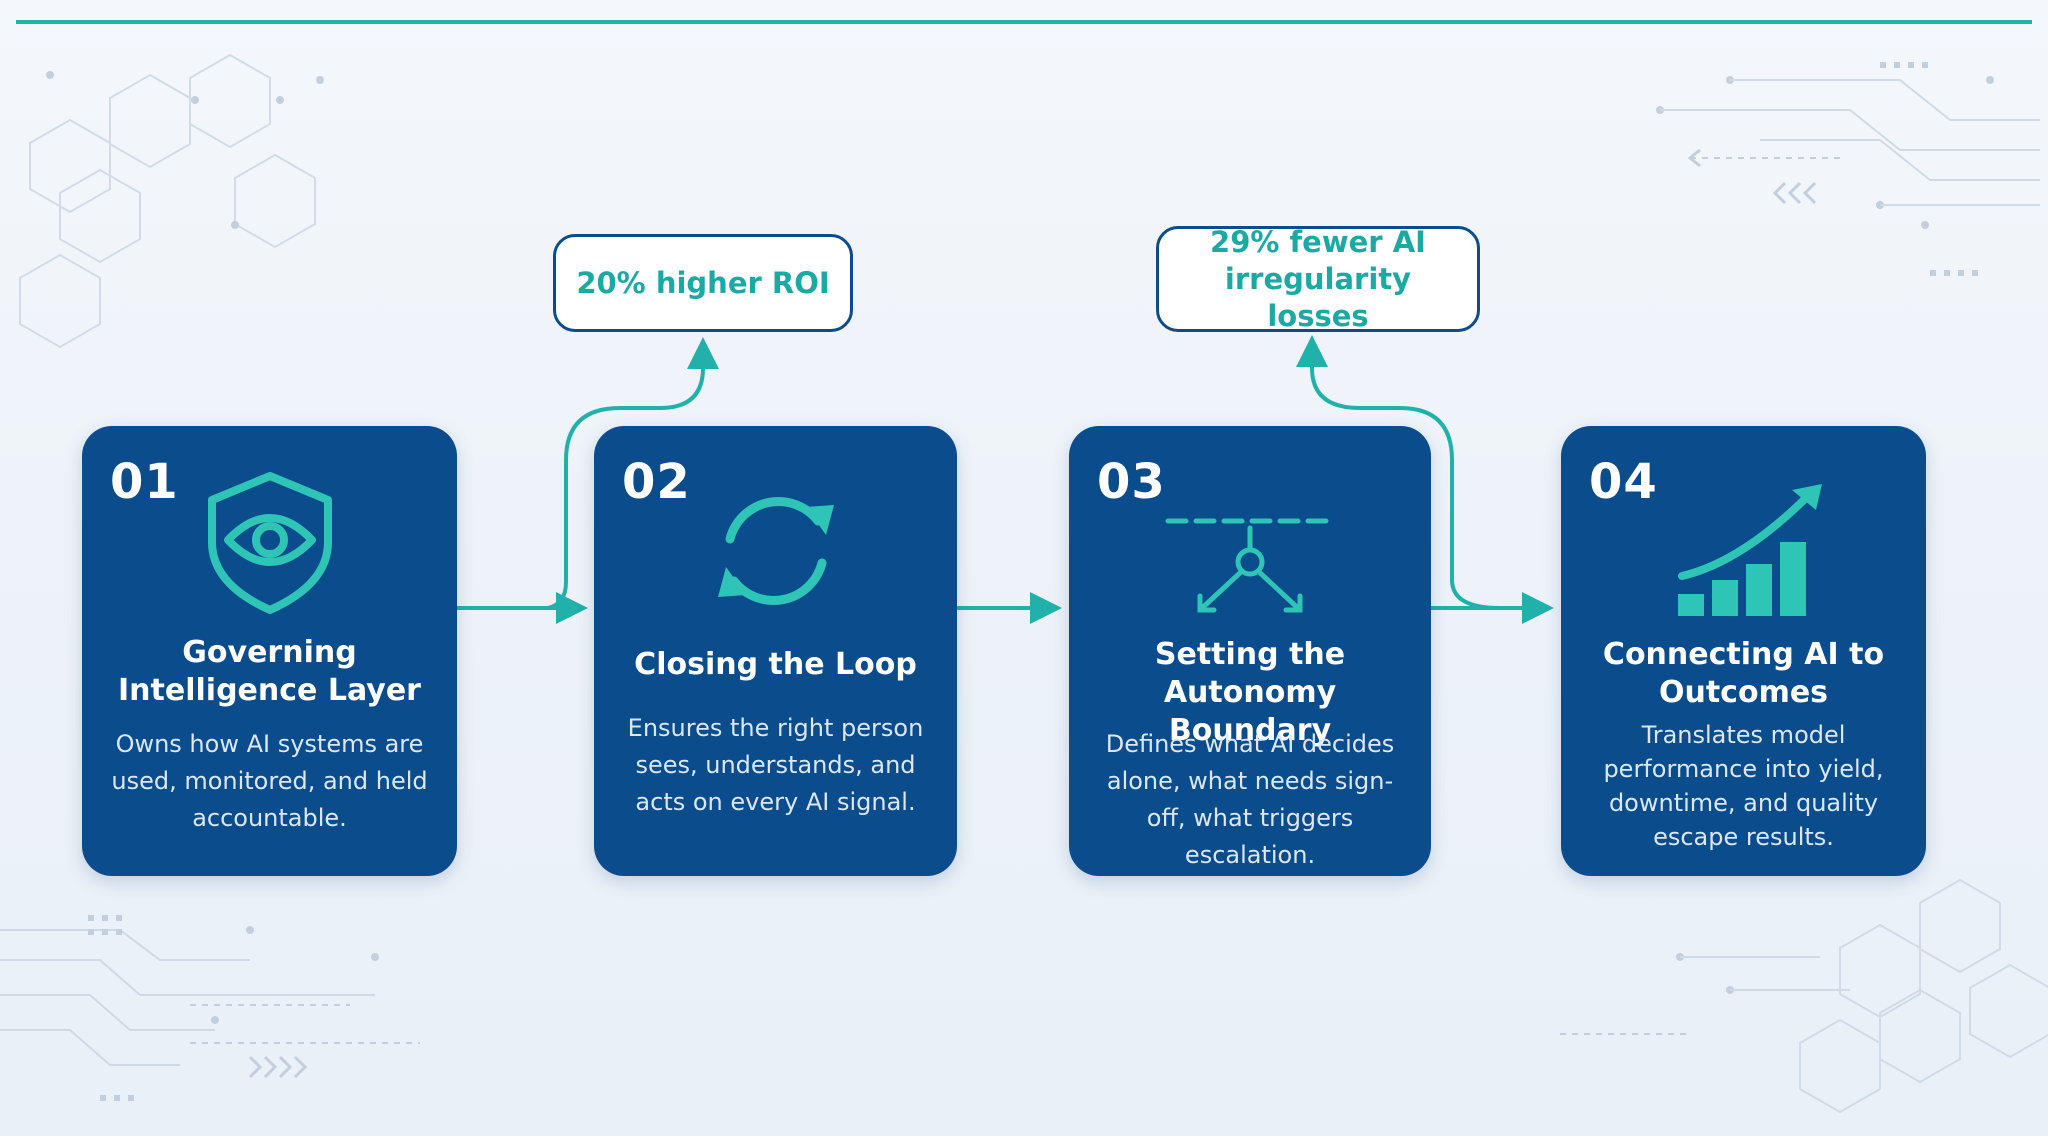 The width and height of the screenshot is (2048, 1136). I want to click on arrow-to-losses-callout, so click(1399, 472).